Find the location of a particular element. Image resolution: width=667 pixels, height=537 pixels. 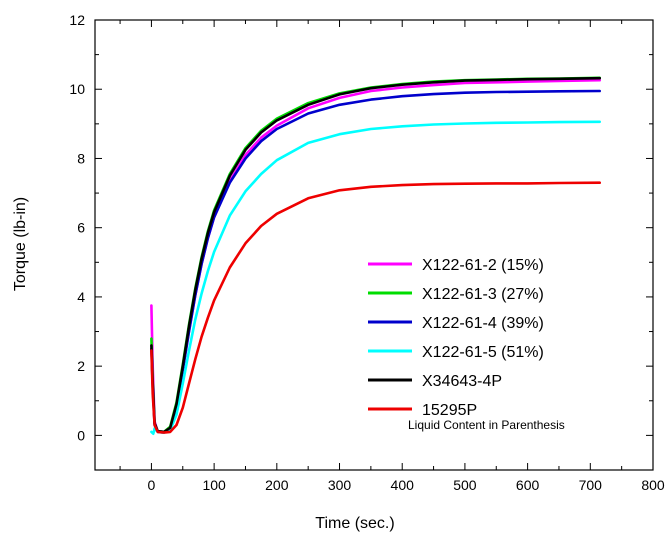

y-tick-label: 10 is located at coordinates (77, 89).